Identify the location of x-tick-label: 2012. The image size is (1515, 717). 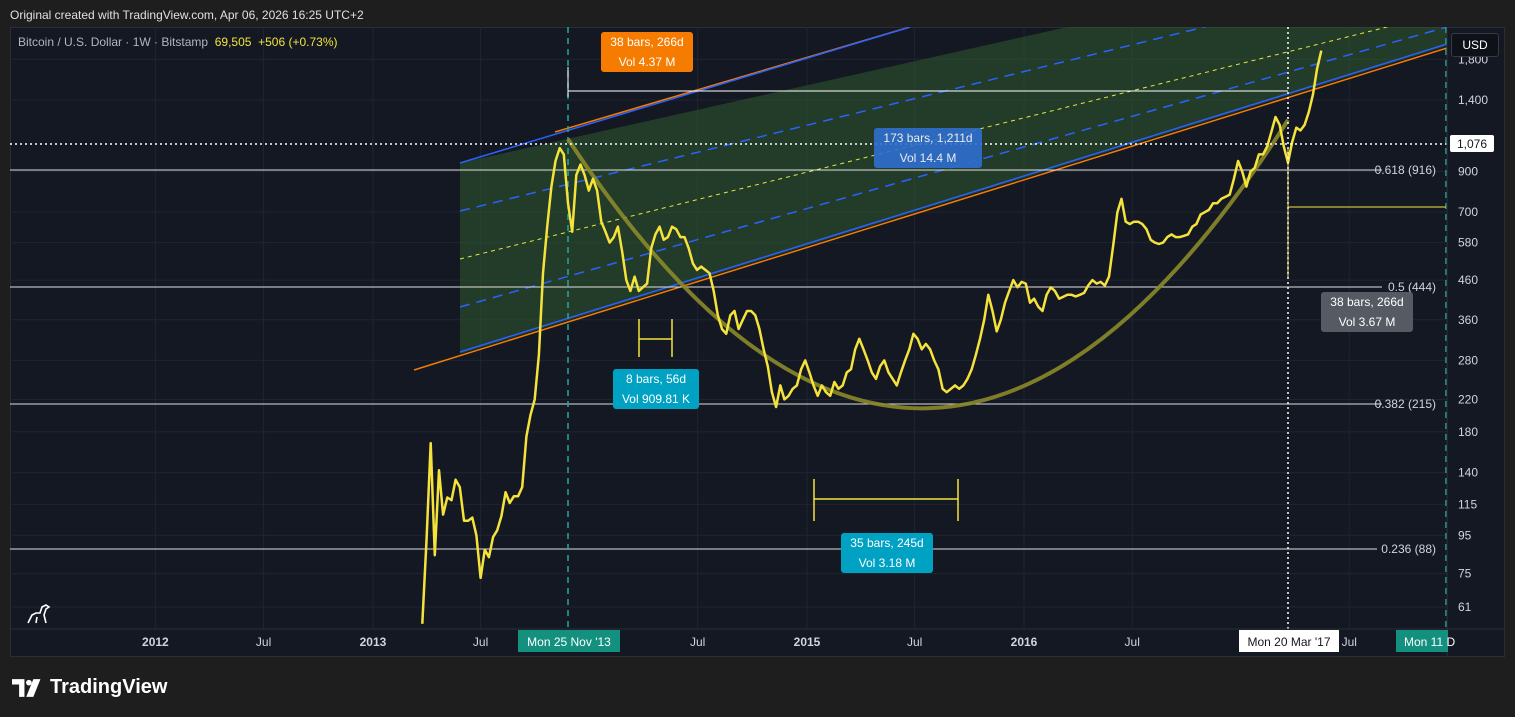
(155, 642).